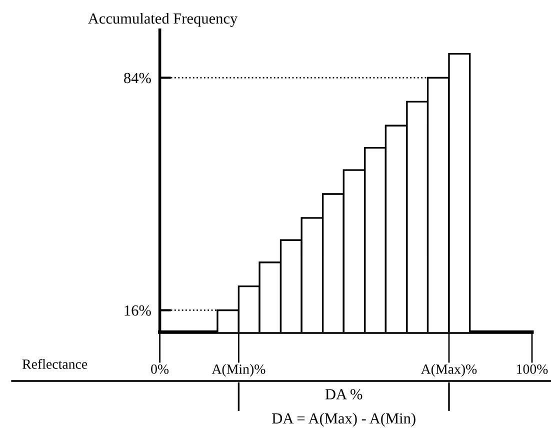 The height and width of the screenshot is (433, 551). Describe the element at coordinates (448, 370) in the screenshot. I see `x-tick-label: A(Max)%` at that location.